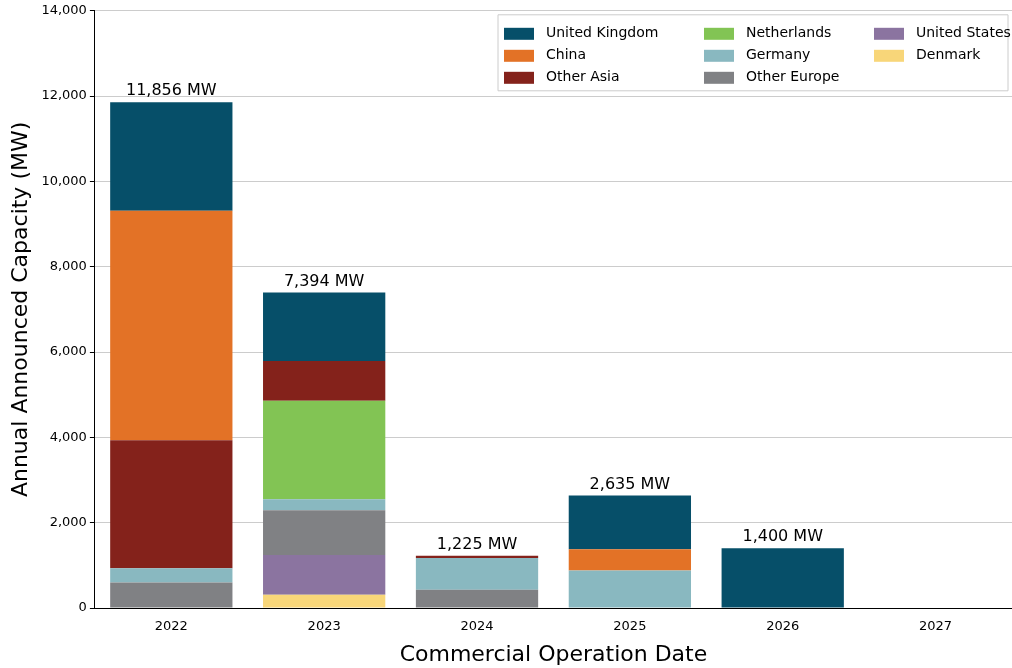  Describe the element at coordinates (630, 483) in the screenshot. I see `total-label: 2,635 MW` at that location.